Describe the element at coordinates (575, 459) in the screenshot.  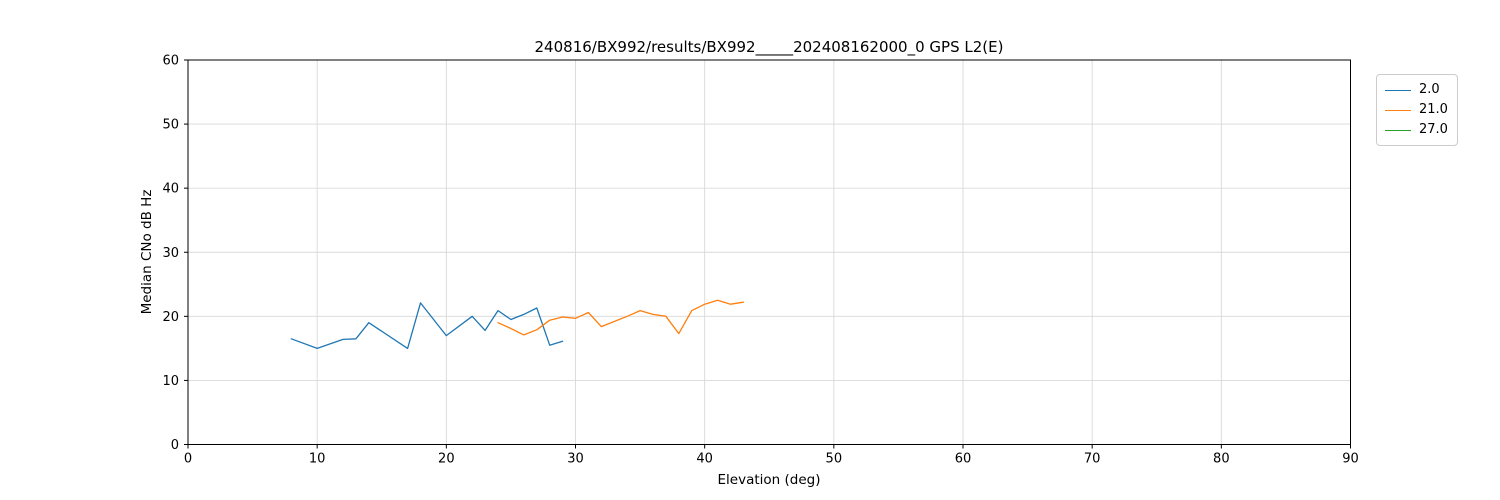
I see `x-tick-label: 30` at that location.